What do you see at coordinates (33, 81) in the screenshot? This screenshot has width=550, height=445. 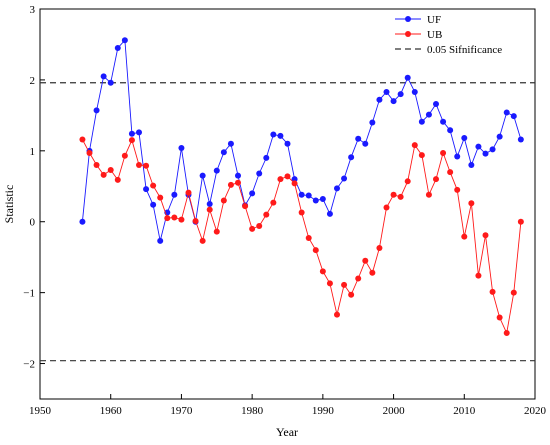 I see `y-tick-label: 2` at bounding box center [33, 81].